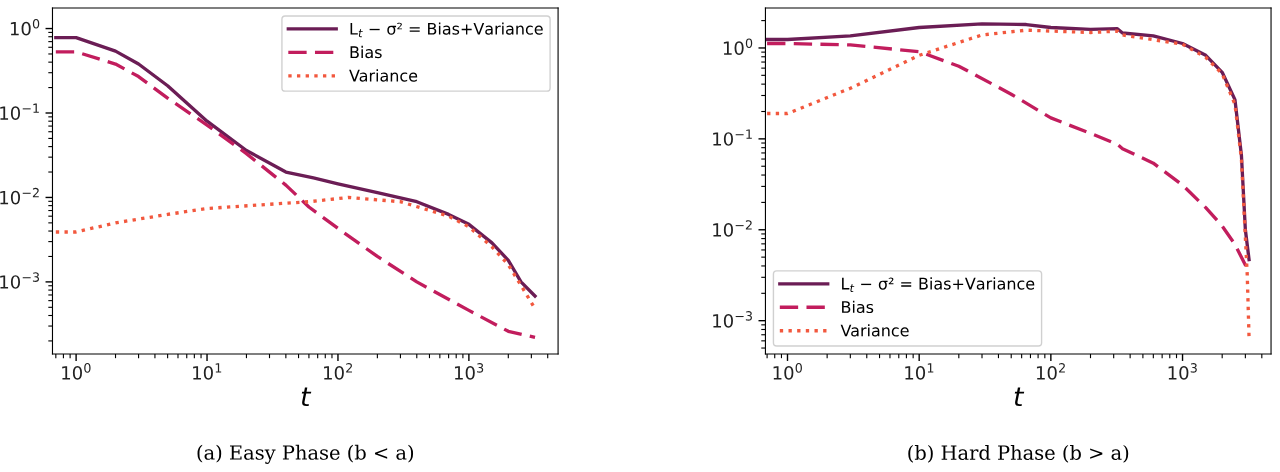 The image size is (1280, 472). What do you see at coordinates (1018, 453) in the screenshot?
I see `text: (b) Hard Phase (b > a)` at bounding box center [1018, 453].